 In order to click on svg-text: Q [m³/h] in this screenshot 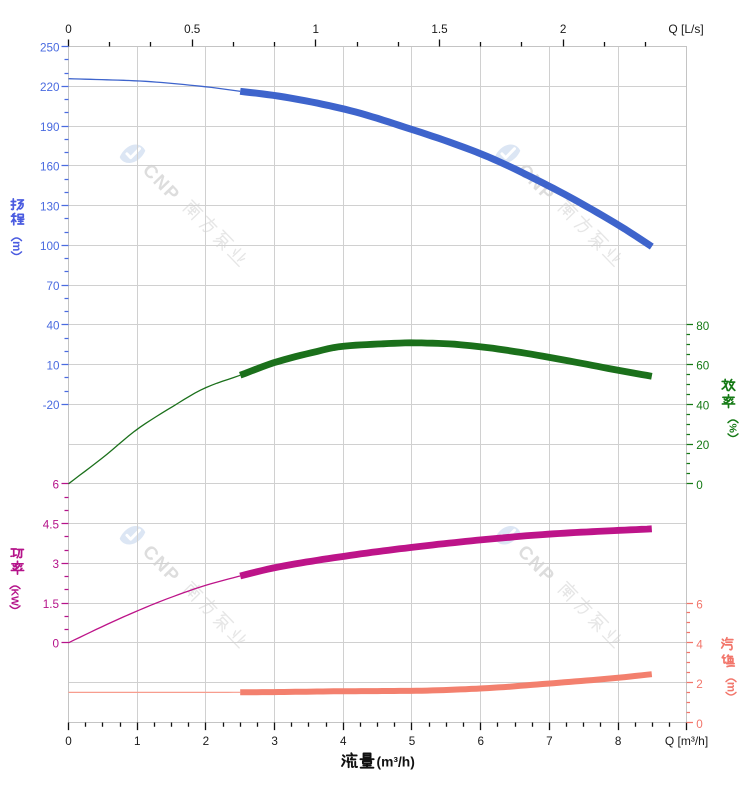, I will do `click(686, 741)`.